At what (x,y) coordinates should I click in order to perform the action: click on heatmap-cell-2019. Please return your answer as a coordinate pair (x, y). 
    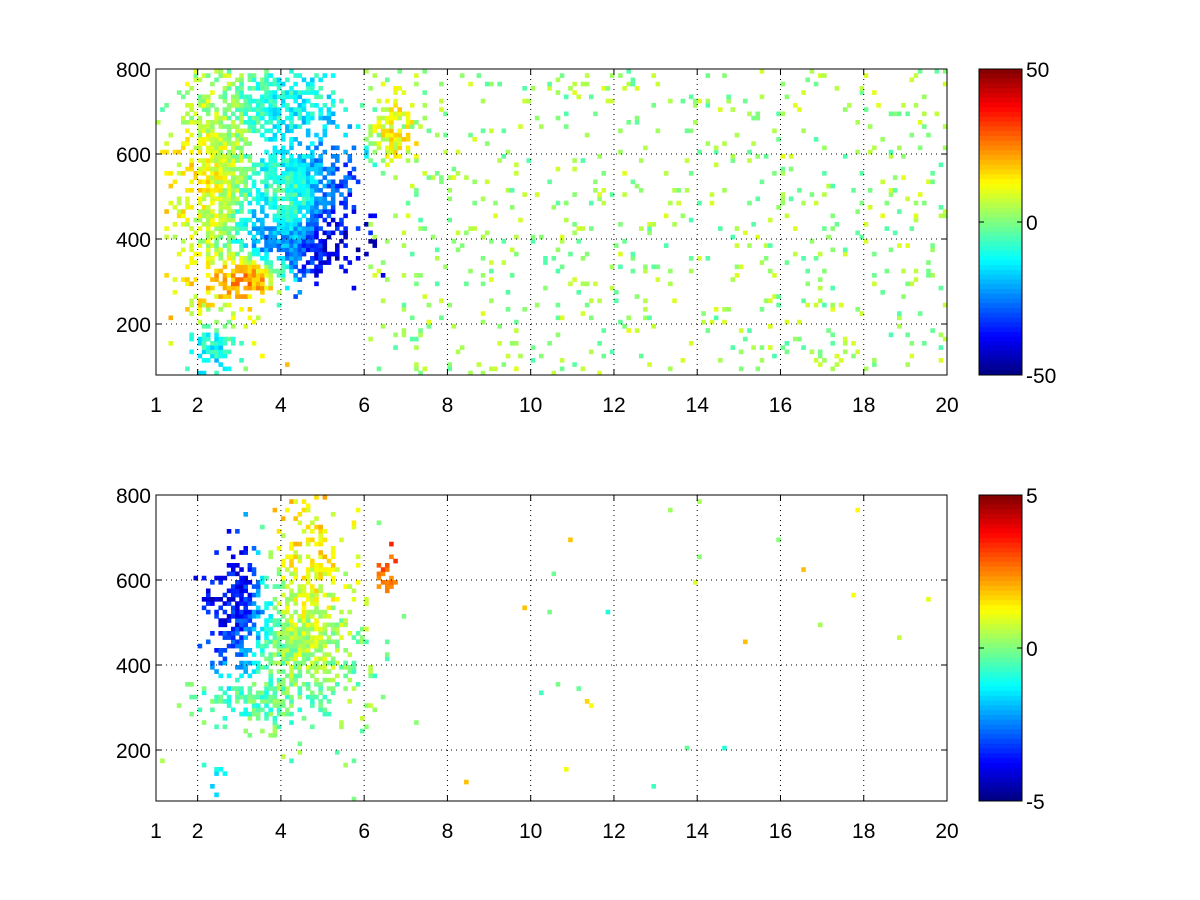
    Looking at the image, I should click on (899, 245).